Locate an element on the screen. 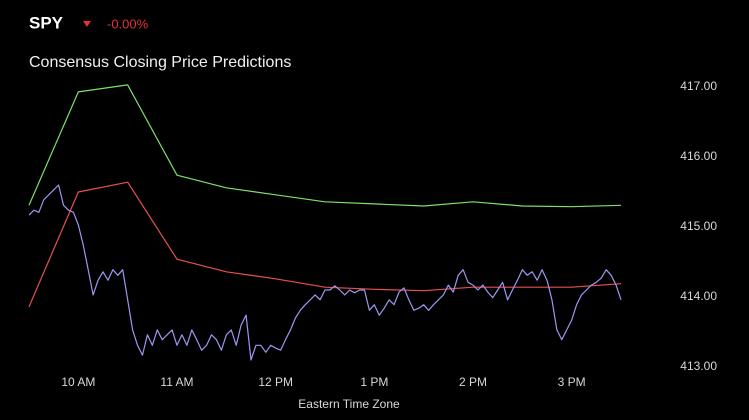 The width and height of the screenshot is (749, 420). x-axis-label: Eastern Time Zone is located at coordinates (349, 404).